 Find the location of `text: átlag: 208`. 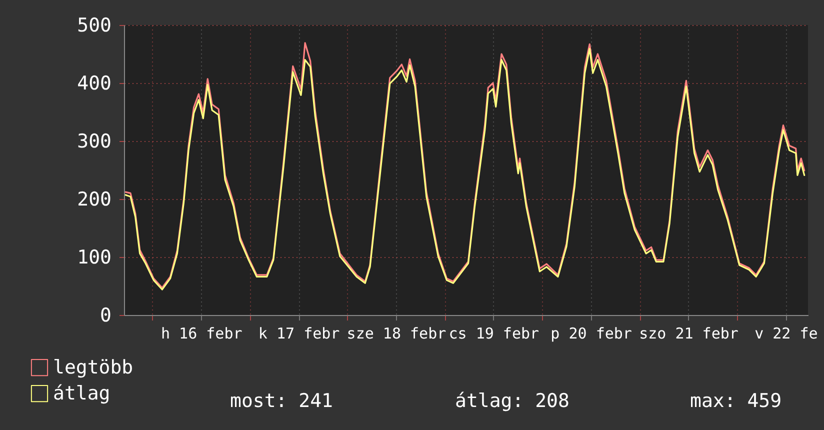

text: átlag: 208 is located at coordinates (512, 401).